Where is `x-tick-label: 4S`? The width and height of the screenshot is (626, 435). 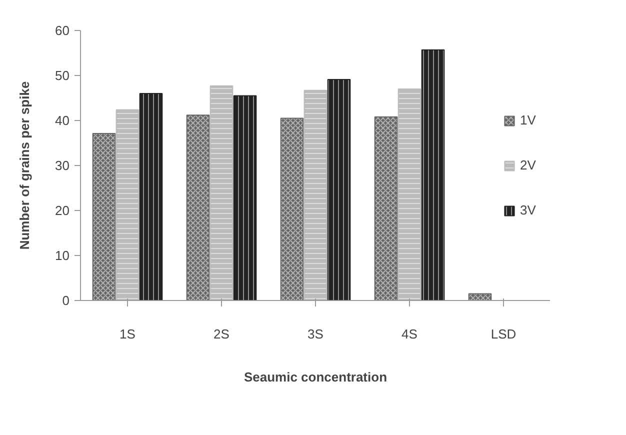
x-tick-label: 4S is located at coordinates (410, 334).